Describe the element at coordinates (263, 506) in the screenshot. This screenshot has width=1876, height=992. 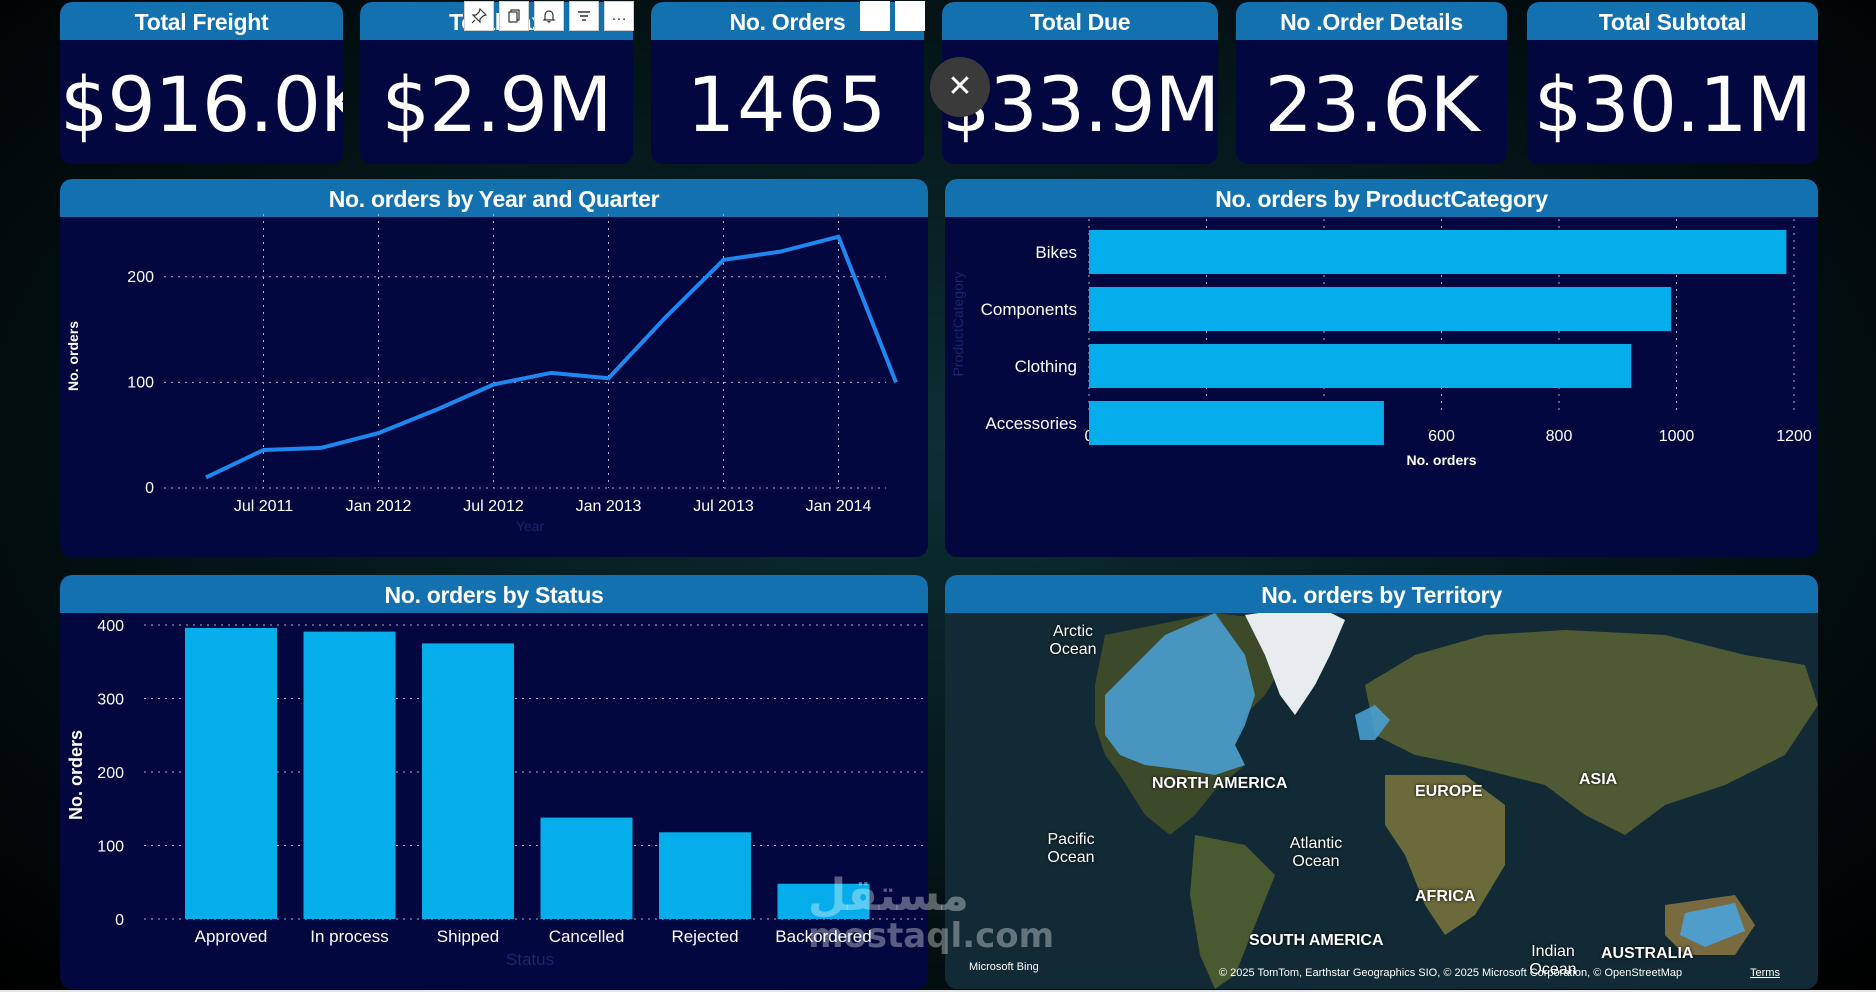
I see `x-tick-label: Jul 2011` at that location.